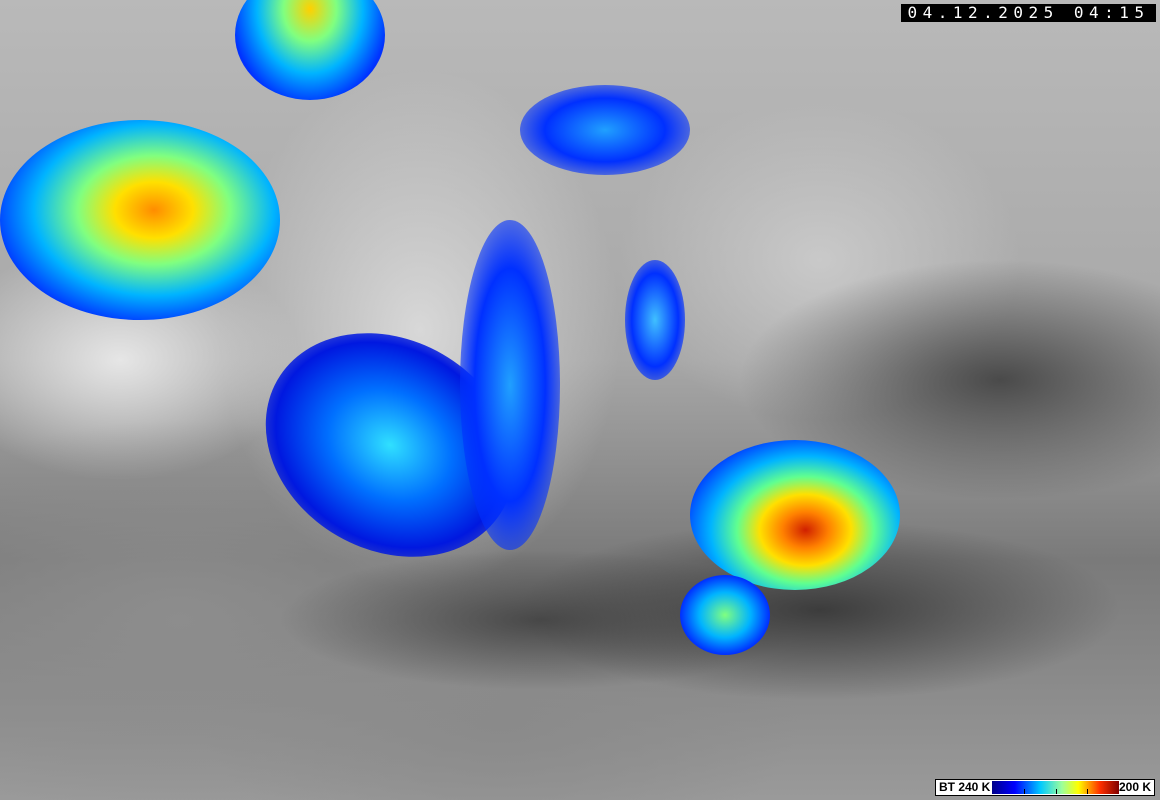 The image size is (1160, 800). I want to click on legend-label-warm: BT 240 K, so click(965, 787).